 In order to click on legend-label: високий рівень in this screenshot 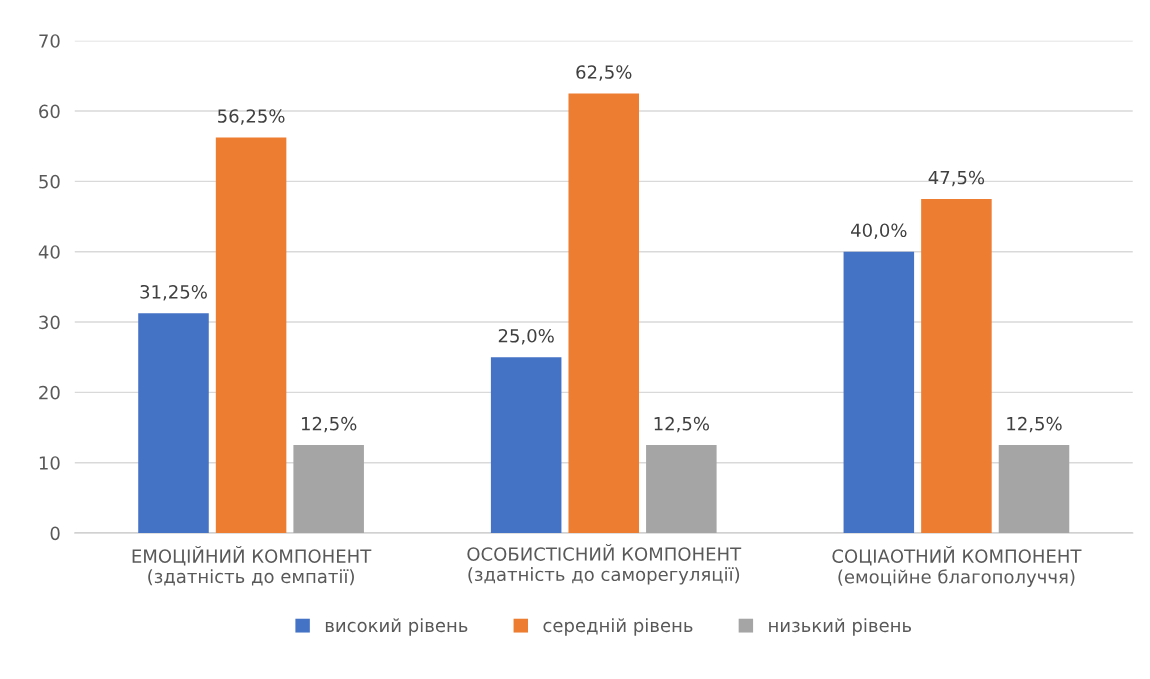, I will do `click(396, 627)`.